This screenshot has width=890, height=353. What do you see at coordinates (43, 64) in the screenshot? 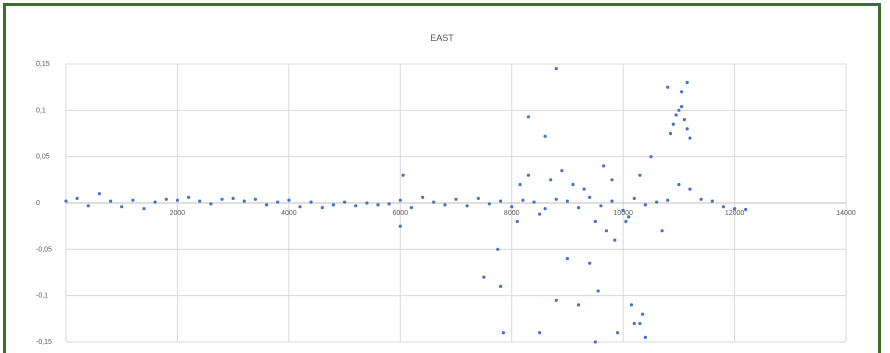
I see `y-tick-label: 0,15` at bounding box center [43, 64].